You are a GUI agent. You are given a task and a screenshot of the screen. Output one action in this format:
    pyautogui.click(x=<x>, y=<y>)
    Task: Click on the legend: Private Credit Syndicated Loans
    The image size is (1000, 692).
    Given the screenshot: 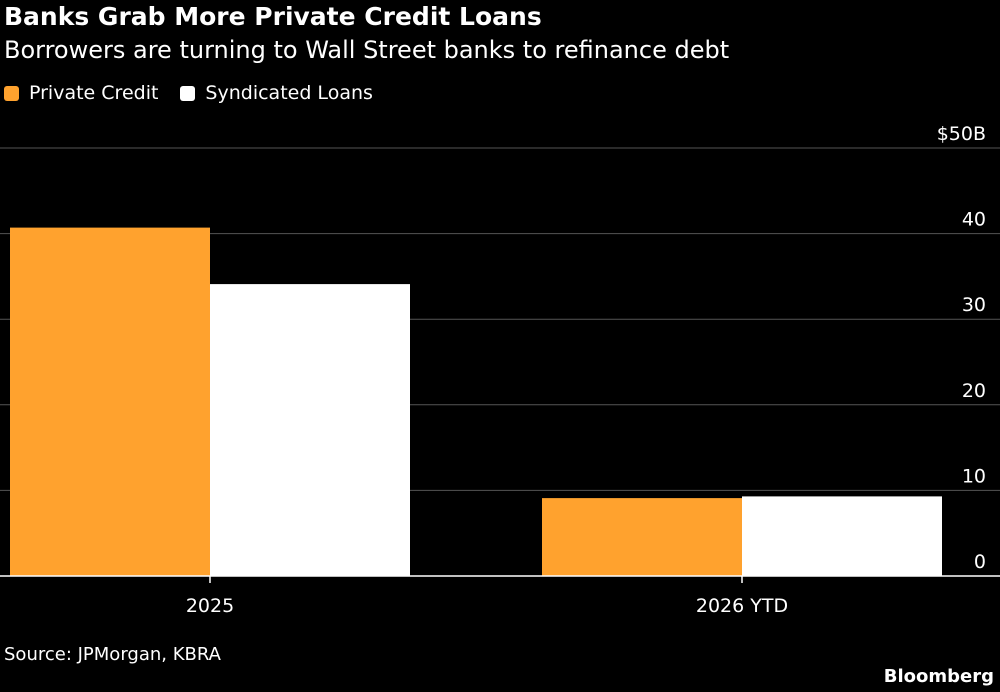 What is the action you would take?
    pyautogui.click(x=199, y=93)
    